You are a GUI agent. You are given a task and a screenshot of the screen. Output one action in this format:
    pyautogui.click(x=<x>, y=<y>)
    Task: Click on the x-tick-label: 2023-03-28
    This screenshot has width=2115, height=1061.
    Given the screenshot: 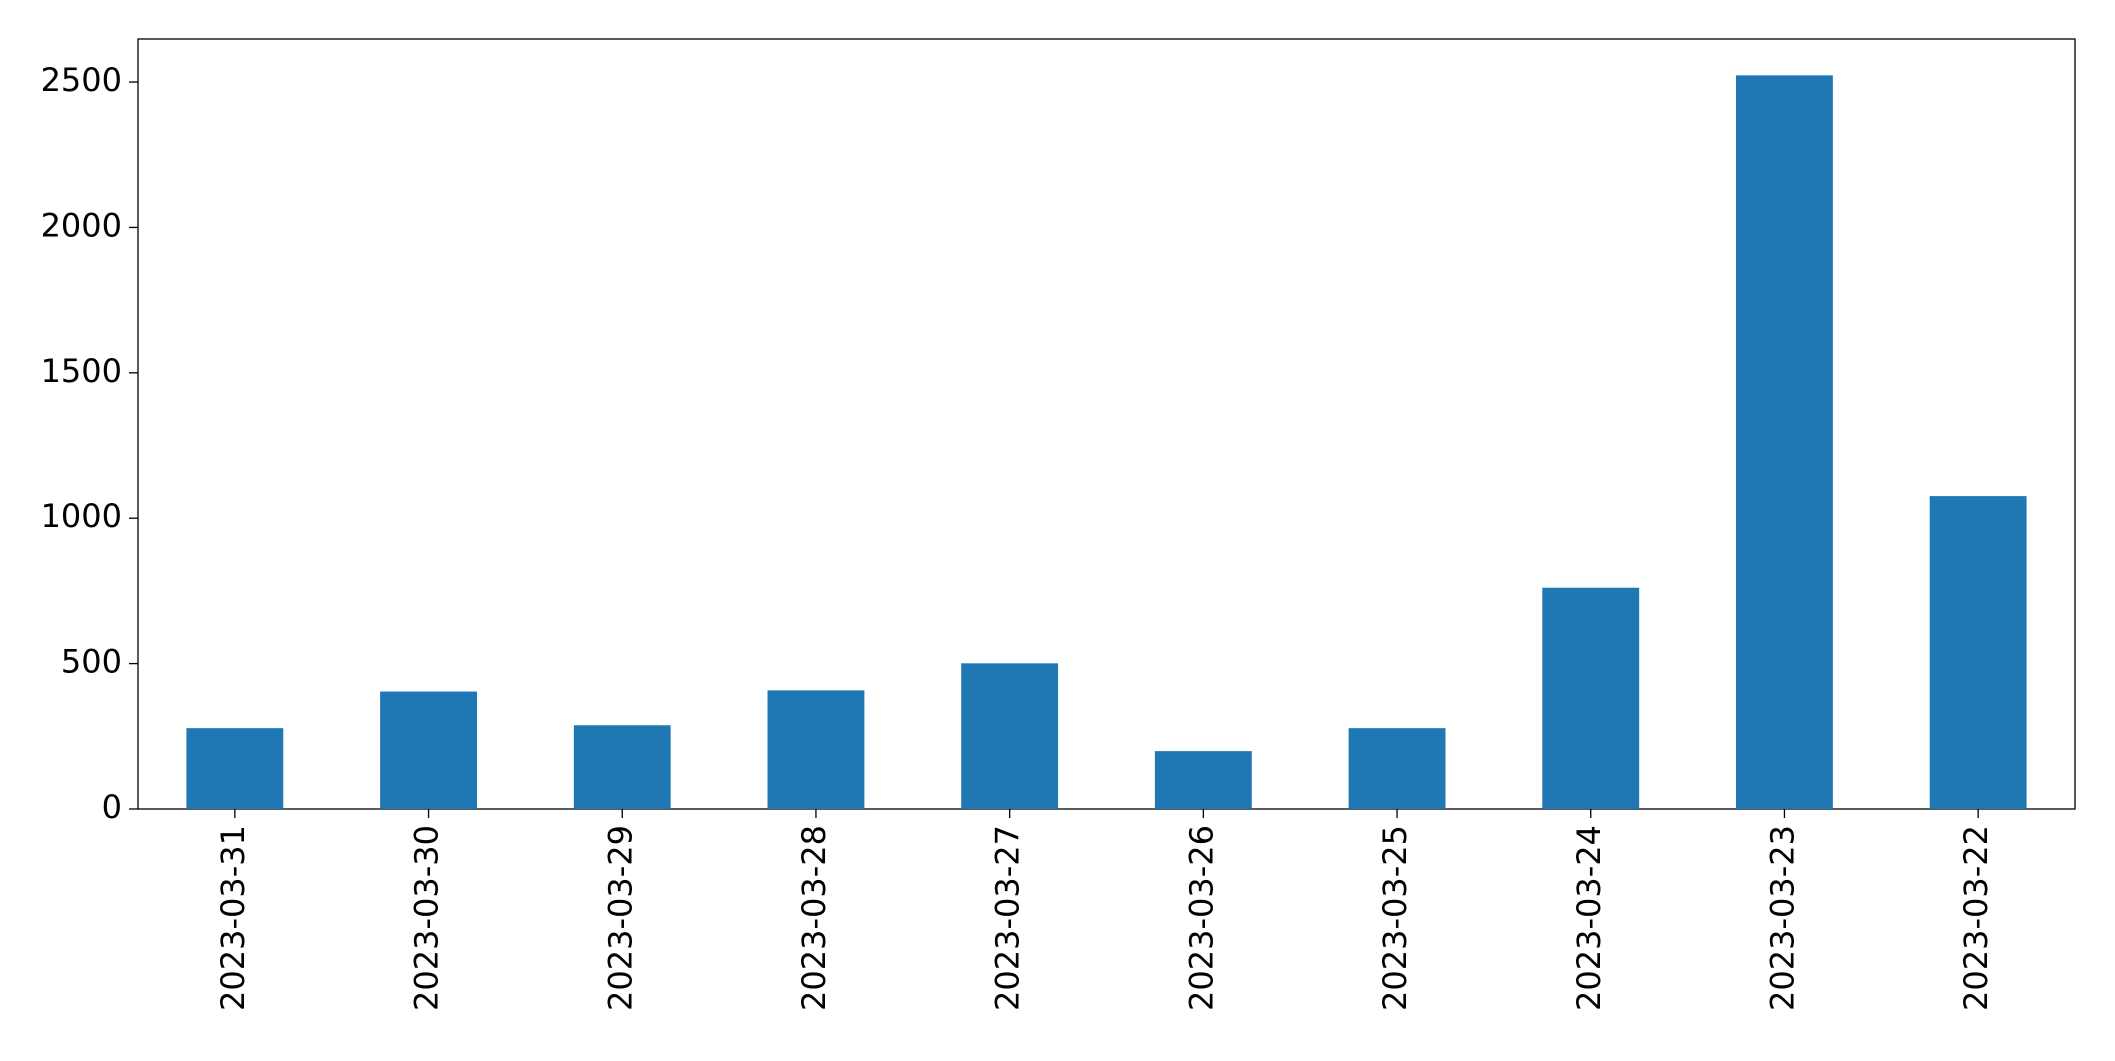 What is the action you would take?
    pyautogui.click(x=814, y=918)
    